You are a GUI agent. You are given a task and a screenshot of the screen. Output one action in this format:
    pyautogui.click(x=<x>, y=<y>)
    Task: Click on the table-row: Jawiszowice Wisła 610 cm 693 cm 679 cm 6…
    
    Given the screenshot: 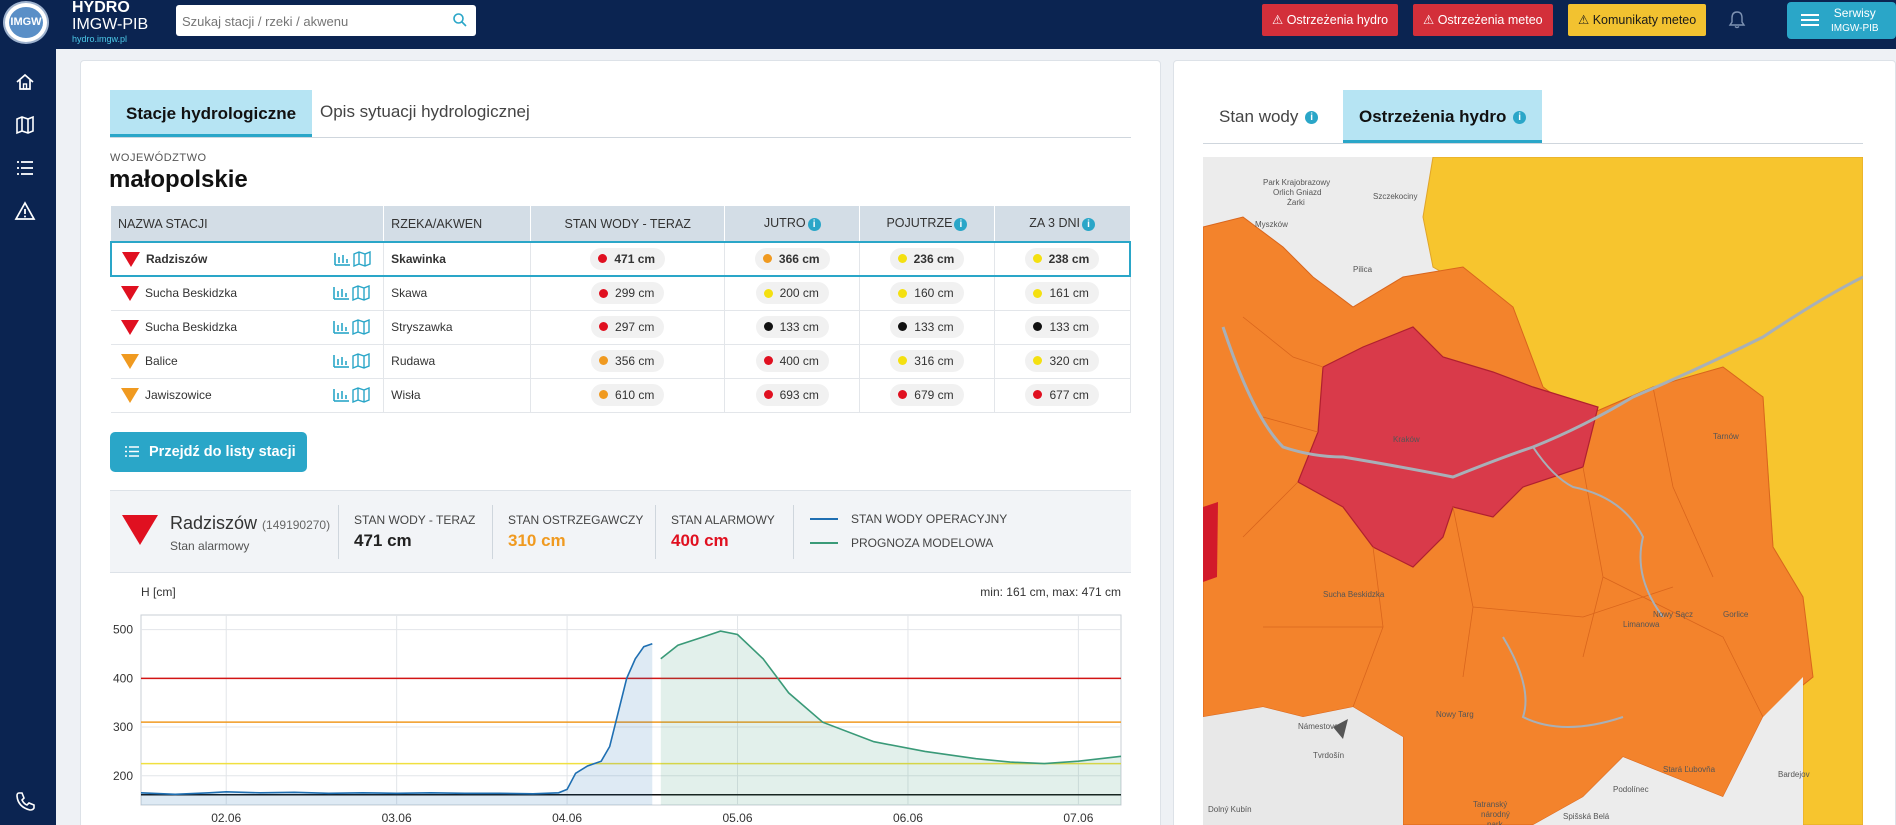 What is the action you would take?
    pyautogui.click(x=621, y=395)
    